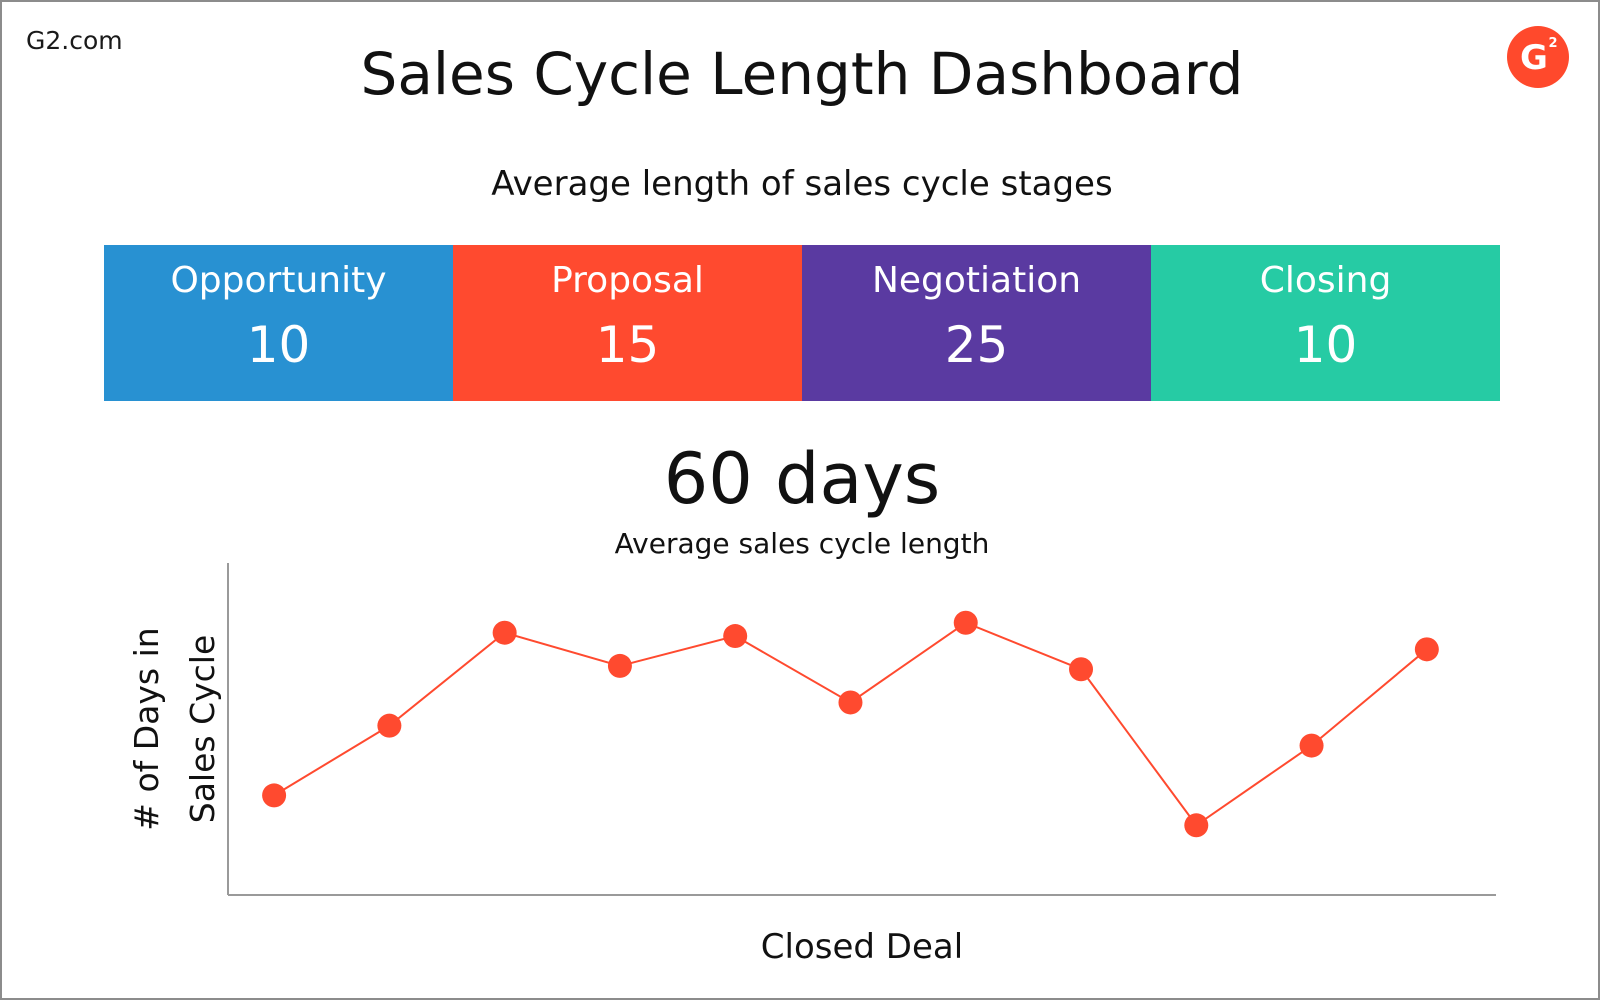 The image size is (1600, 1000). What do you see at coordinates (802, 74) in the screenshot?
I see `page-title: Sales Cycle Length Dashboard` at bounding box center [802, 74].